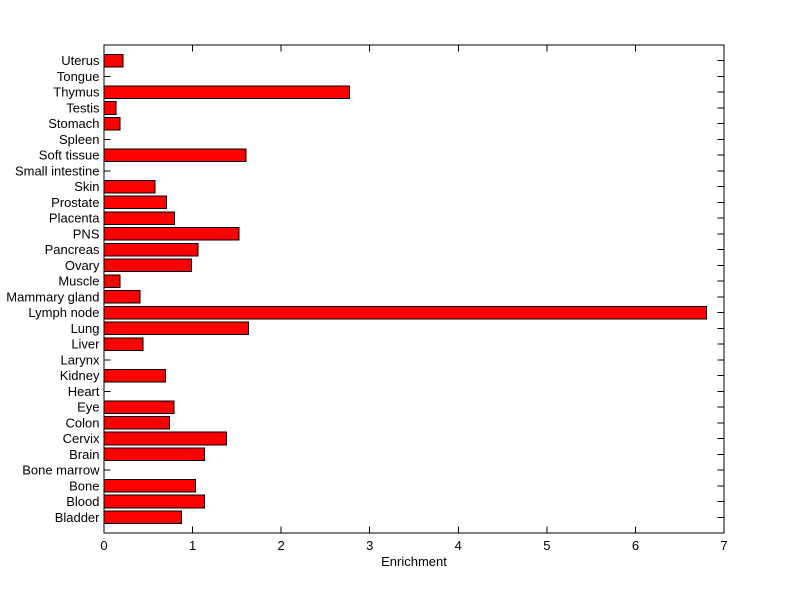 The image size is (800, 604). Describe the element at coordinates (78, 281) in the screenshot. I see `svg-text: Muscle` at that location.